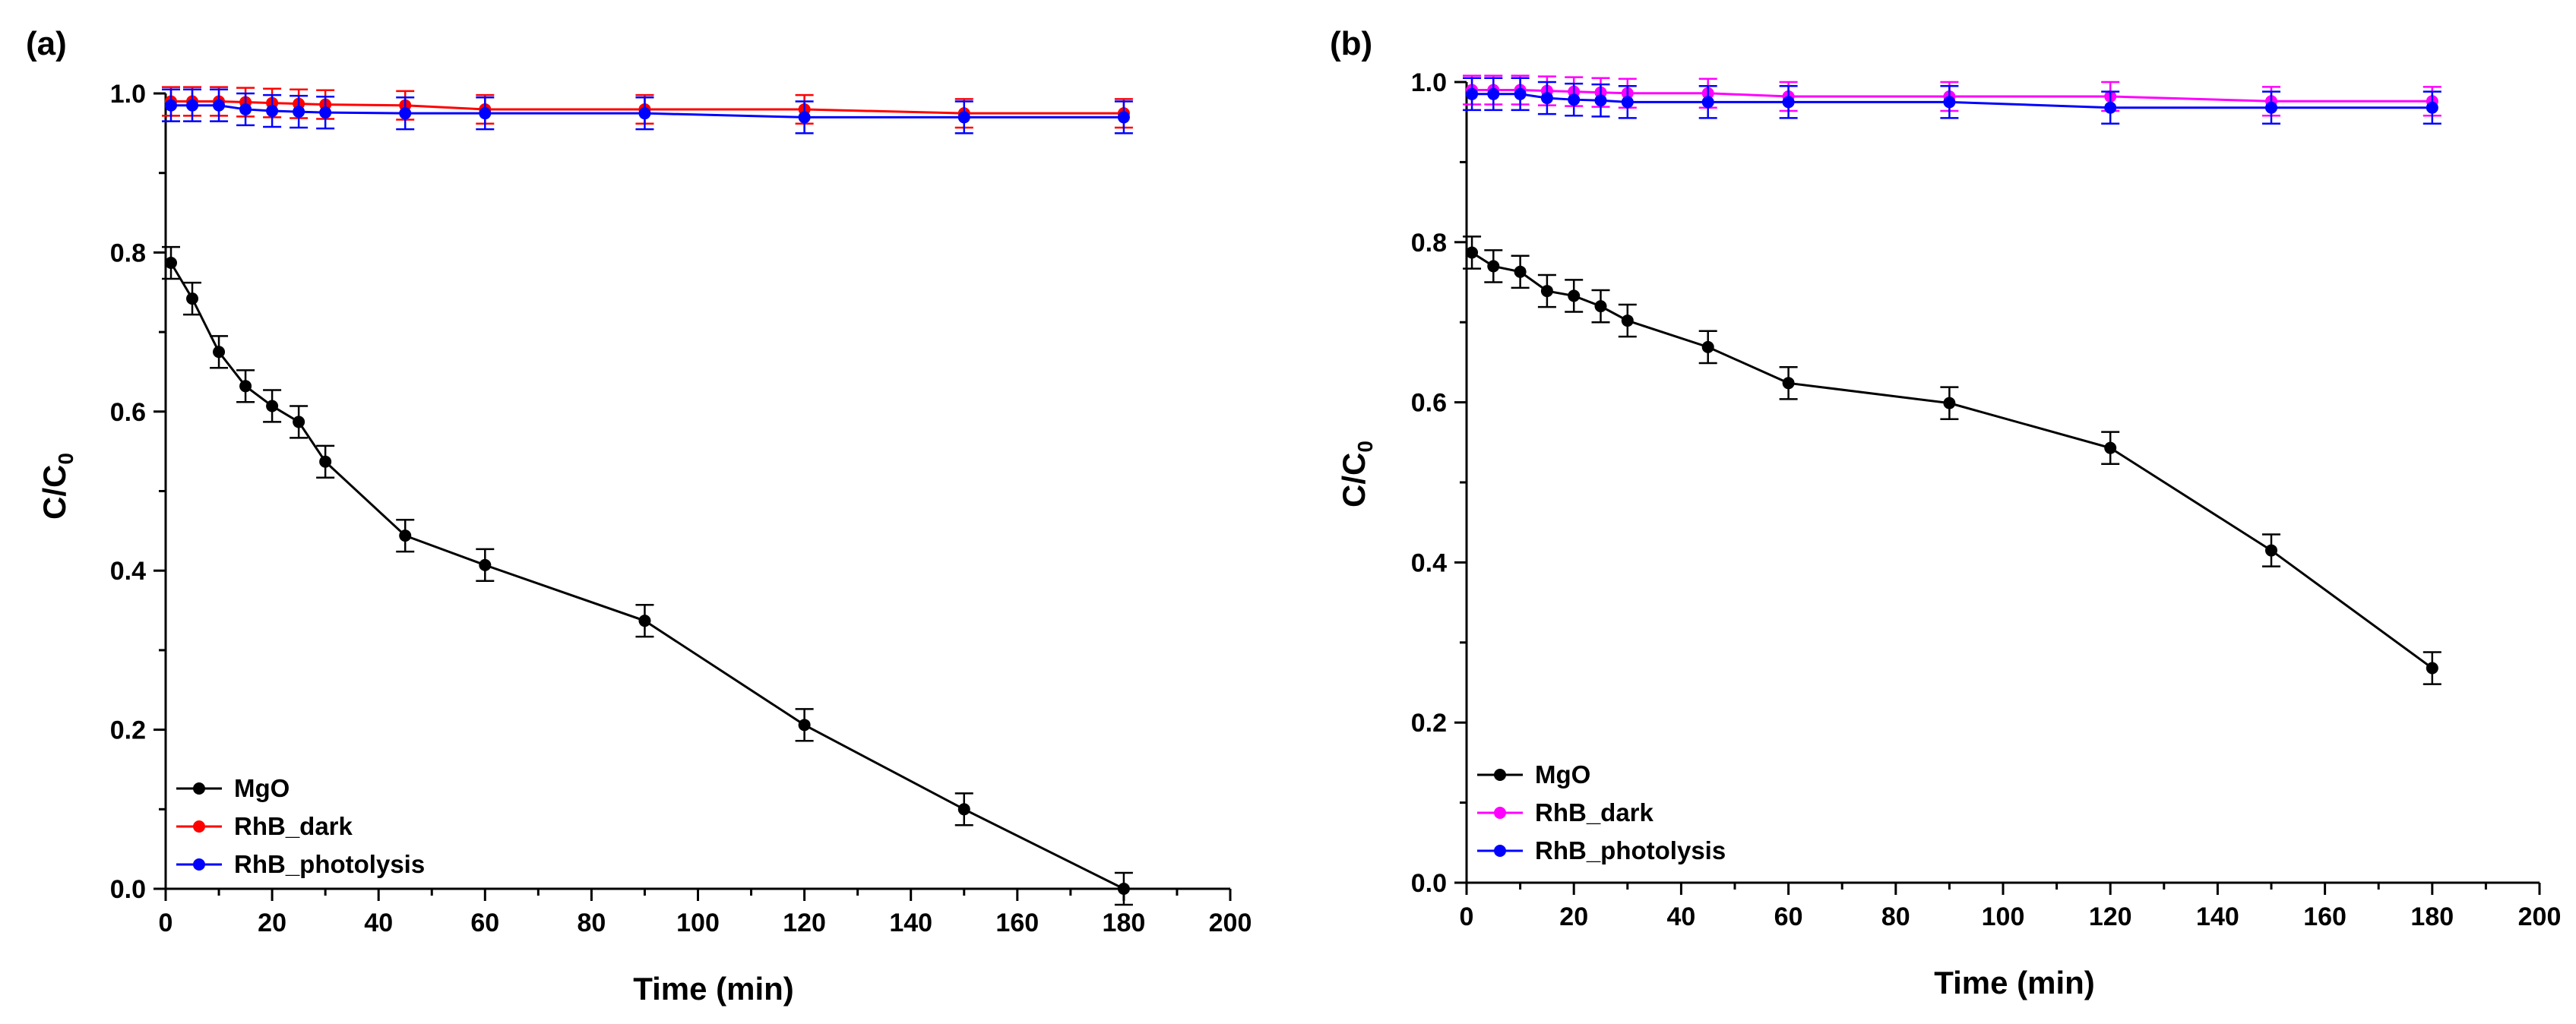 The height and width of the screenshot is (1024, 2576). What do you see at coordinates (1356, 474) in the screenshot?
I see `panel-b-y-axis-title: C/C0` at bounding box center [1356, 474].